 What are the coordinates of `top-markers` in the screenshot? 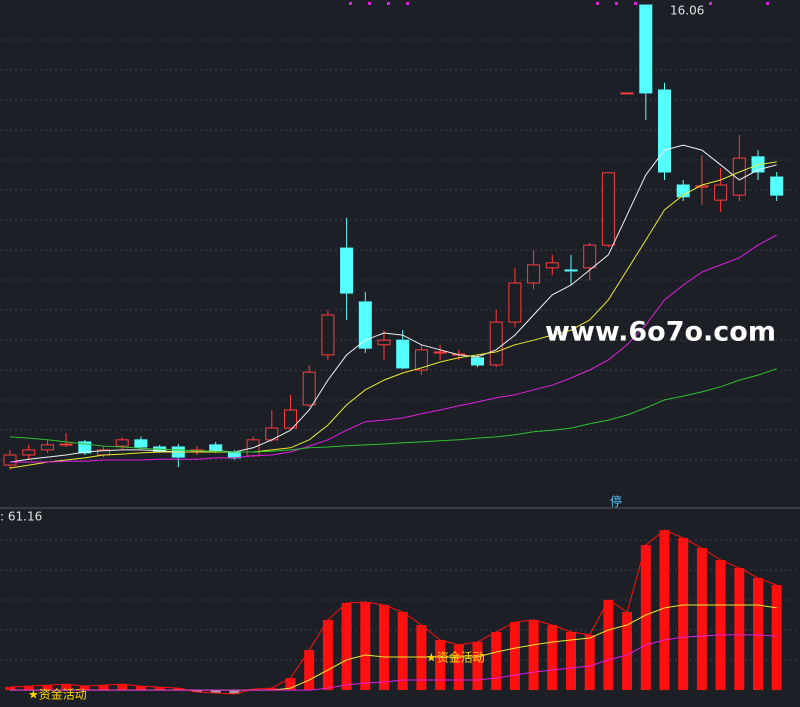 It's located at (559, 3).